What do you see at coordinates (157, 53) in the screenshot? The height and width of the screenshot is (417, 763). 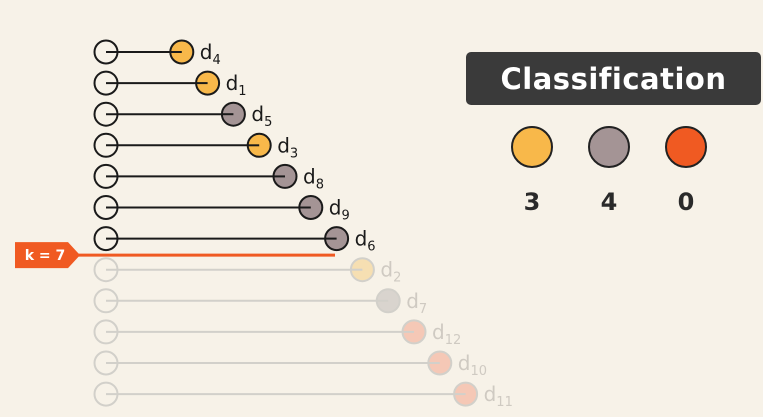 I see `neighbor-row: d4` at bounding box center [157, 53].